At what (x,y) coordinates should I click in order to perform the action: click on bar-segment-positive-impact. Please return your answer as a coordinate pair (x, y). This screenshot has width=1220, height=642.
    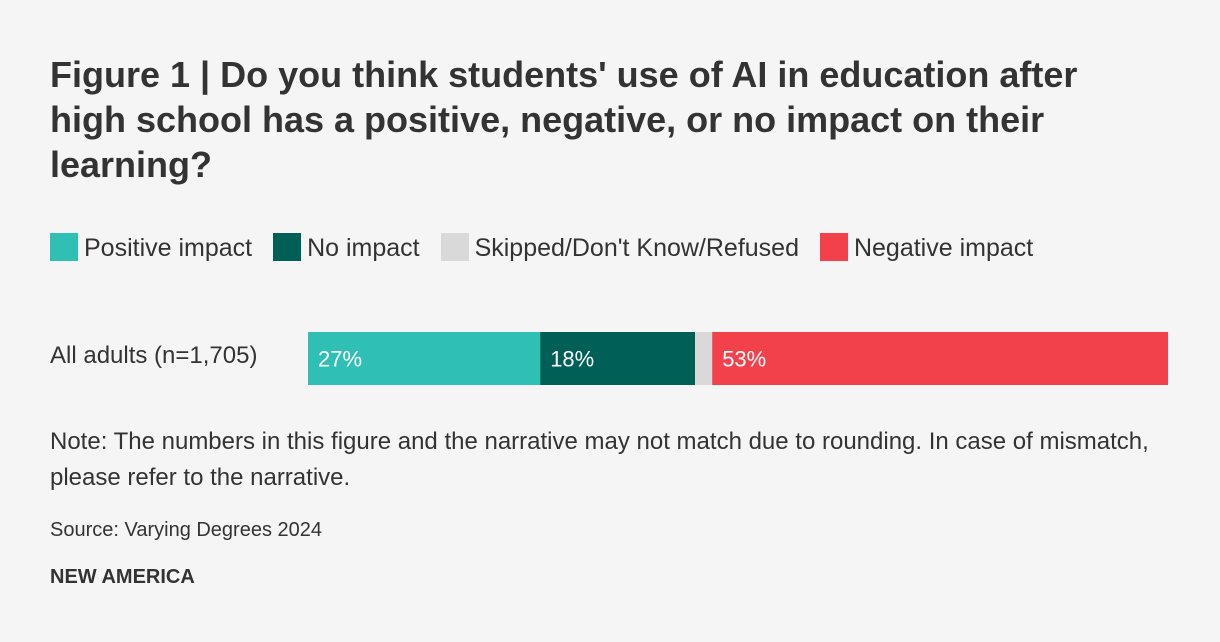
    Looking at the image, I should click on (424, 358).